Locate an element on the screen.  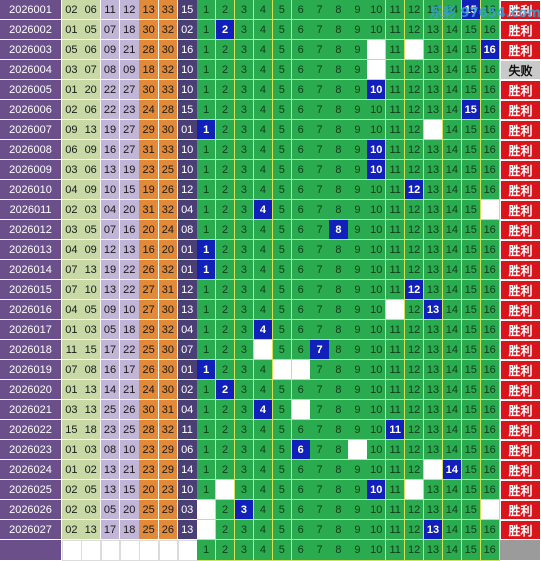
drawn-number-cell: 24 is located at coordinates (149, 110).